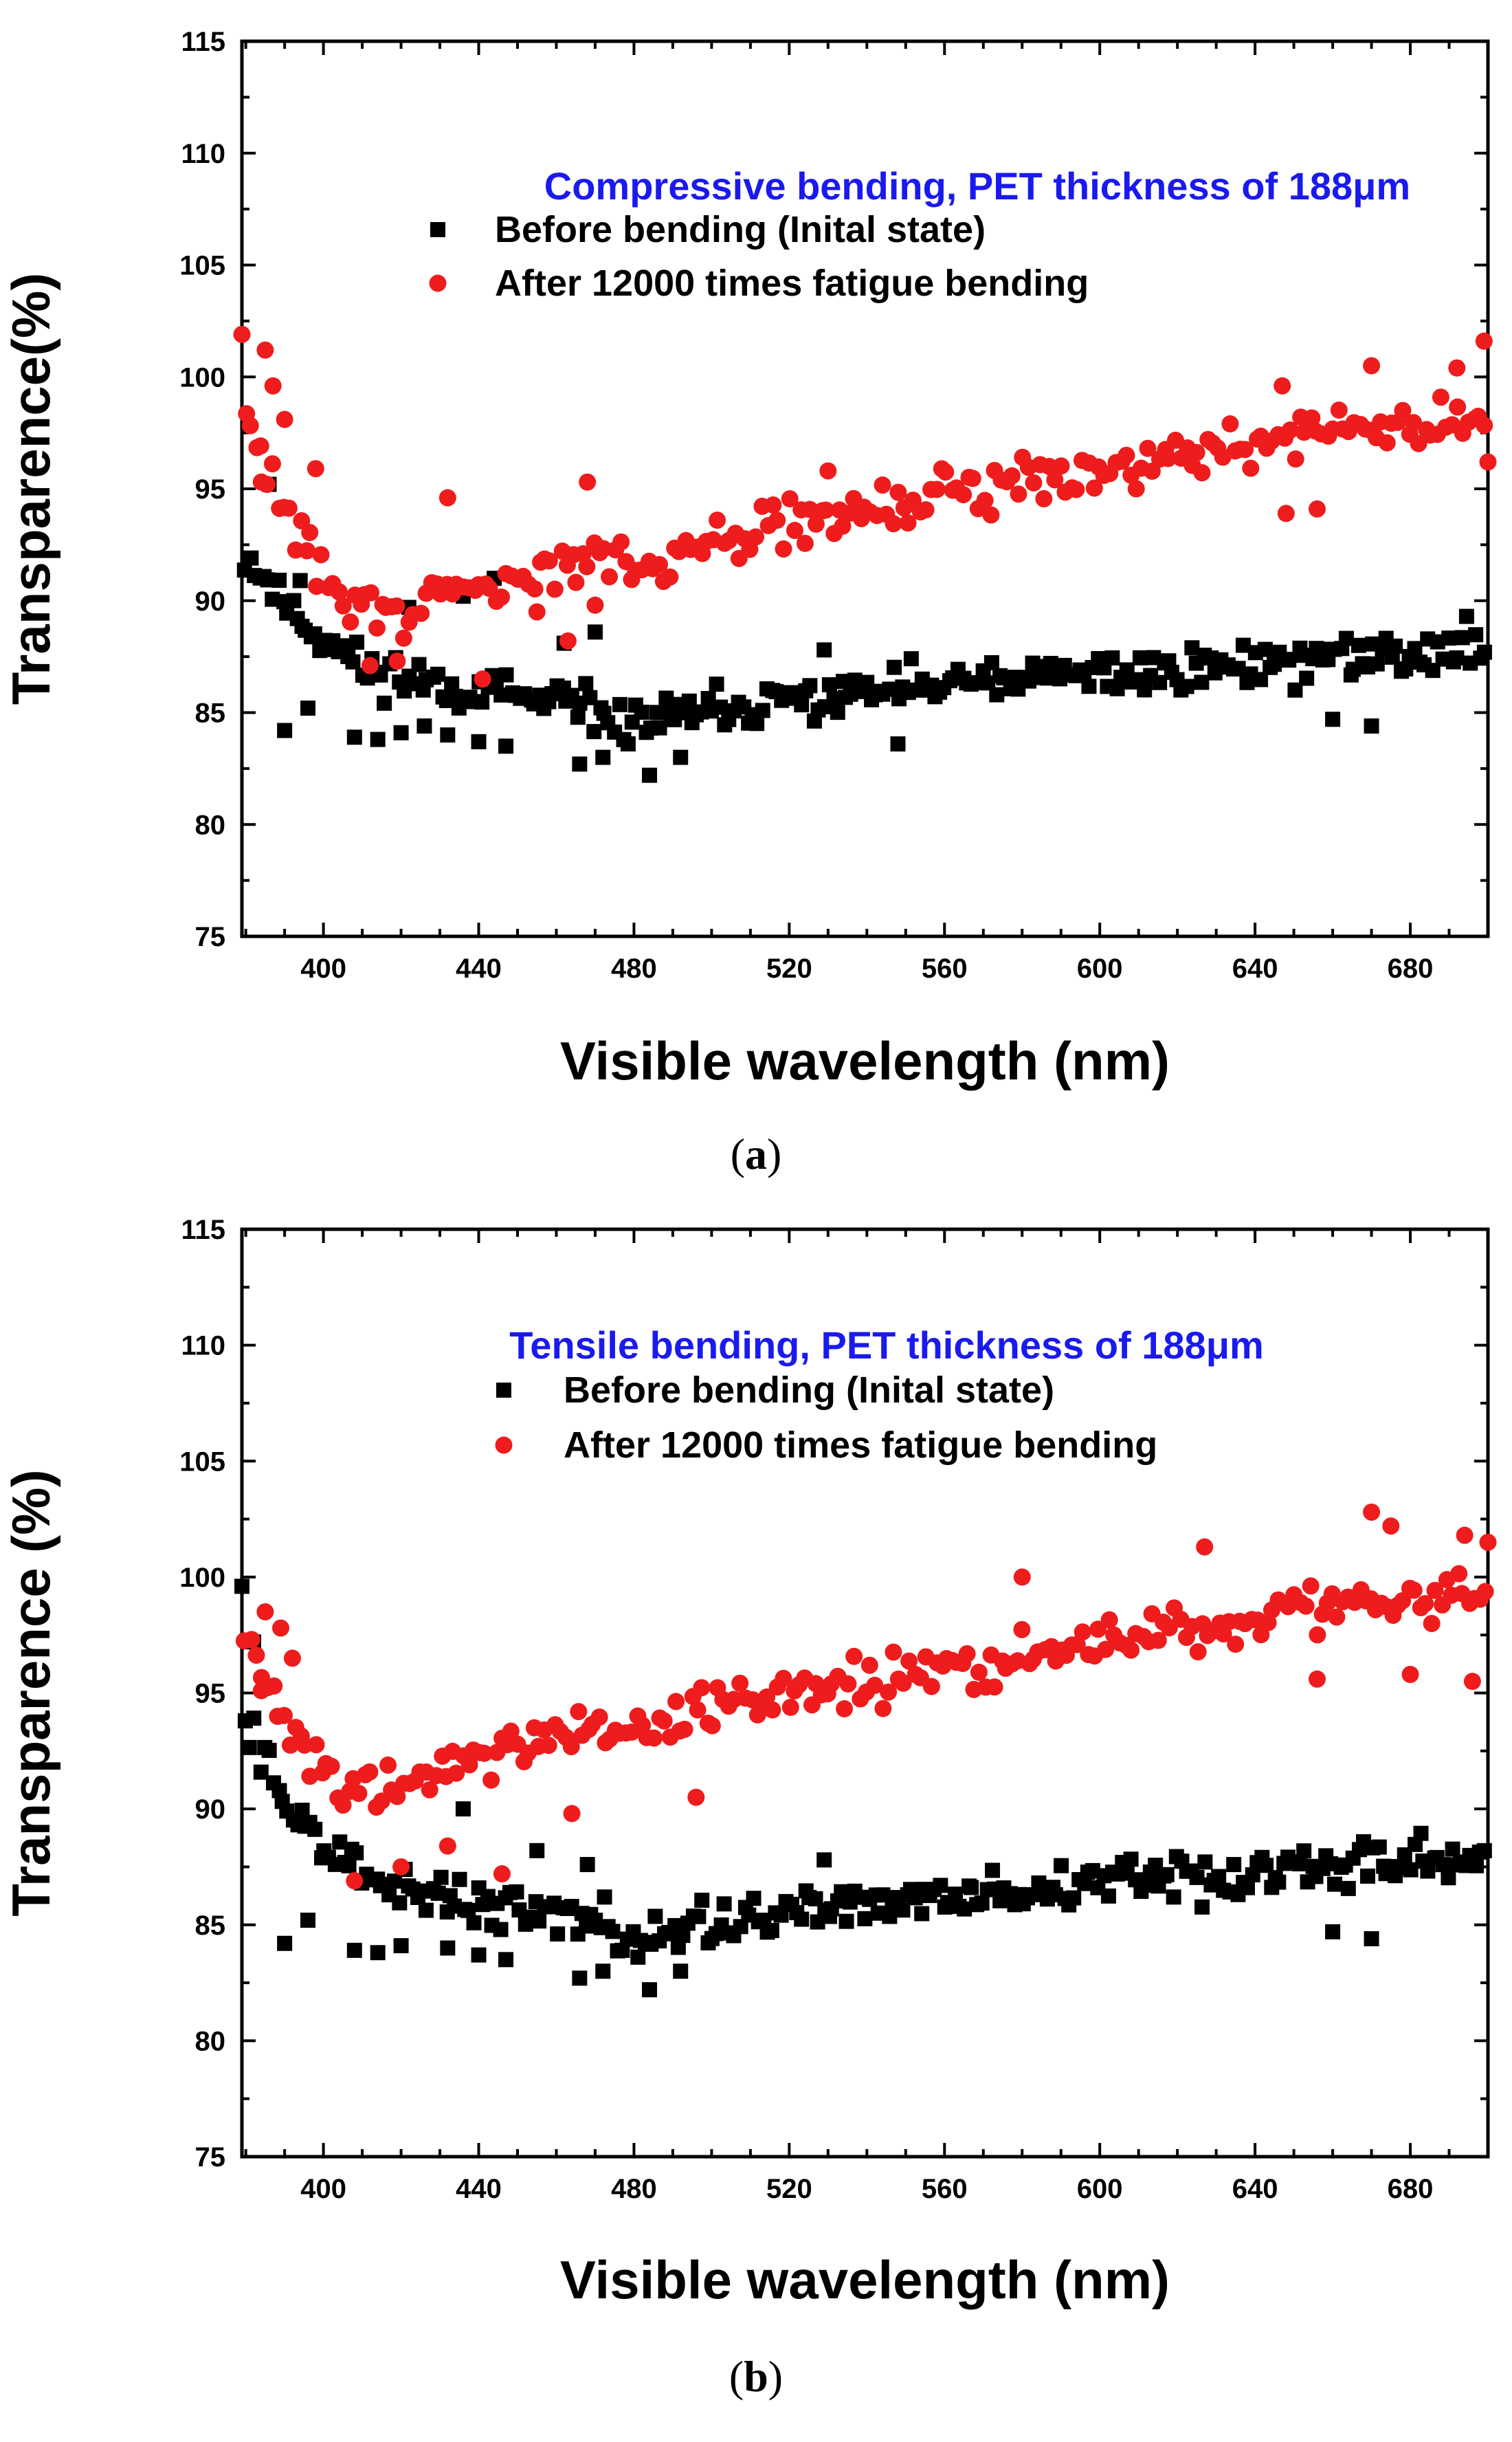 The image size is (1512, 2442). What do you see at coordinates (1255, 2189) in the screenshot?
I see `x-tick-label: 640` at bounding box center [1255, 2189].